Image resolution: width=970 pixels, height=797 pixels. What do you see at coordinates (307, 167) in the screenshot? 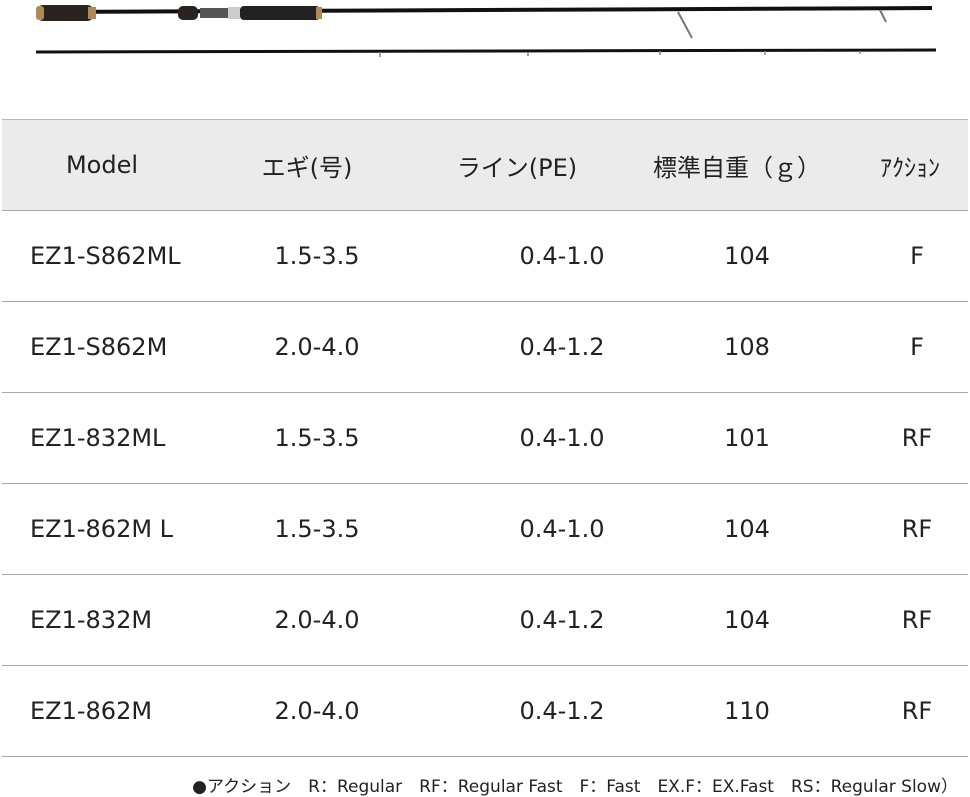
I see `header-egi-size: エギ(号)` at bounding box center [307, 167].